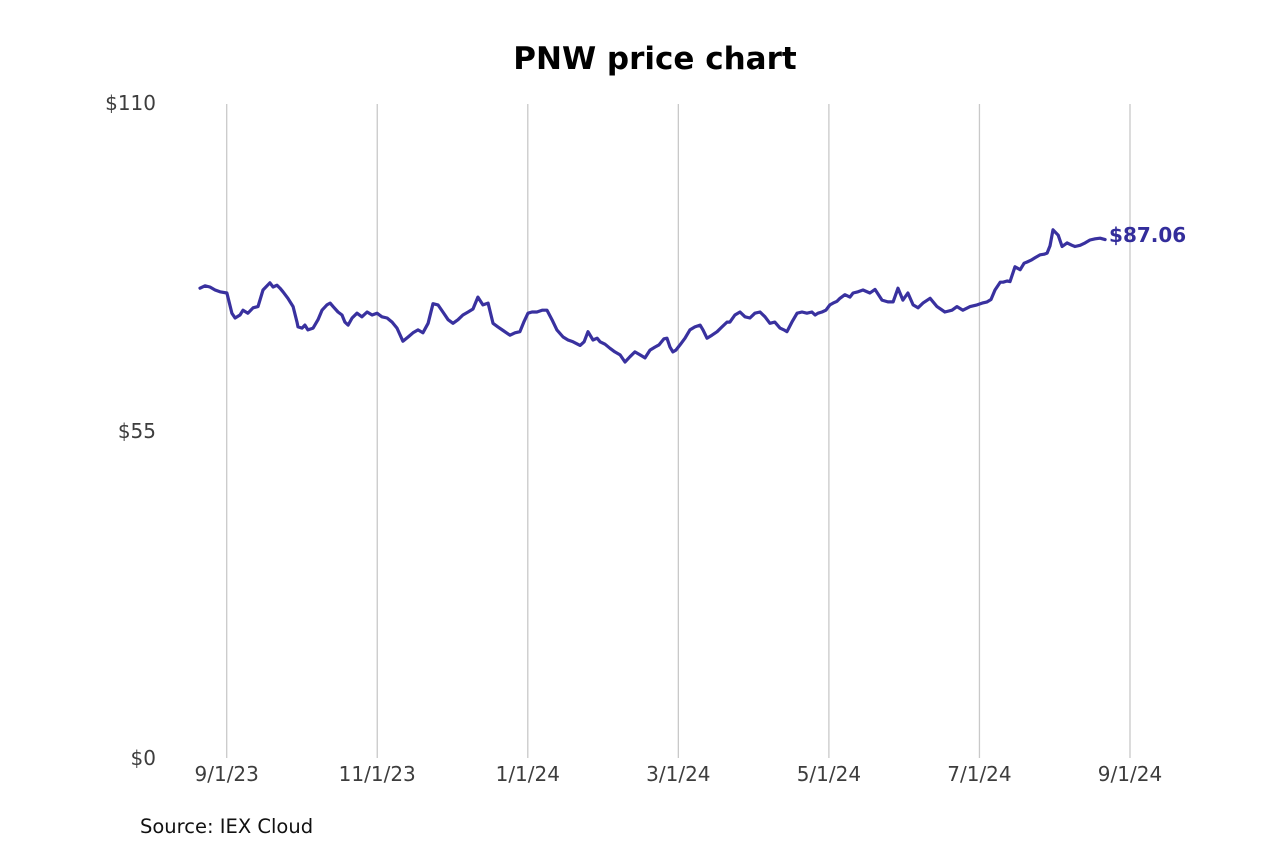 Image resolution: width=1280 pixels, height=853 pixels. Describe the element at coordinates (136, 430) in the screenshot. I see `y-tick-$55: $55` at that location.